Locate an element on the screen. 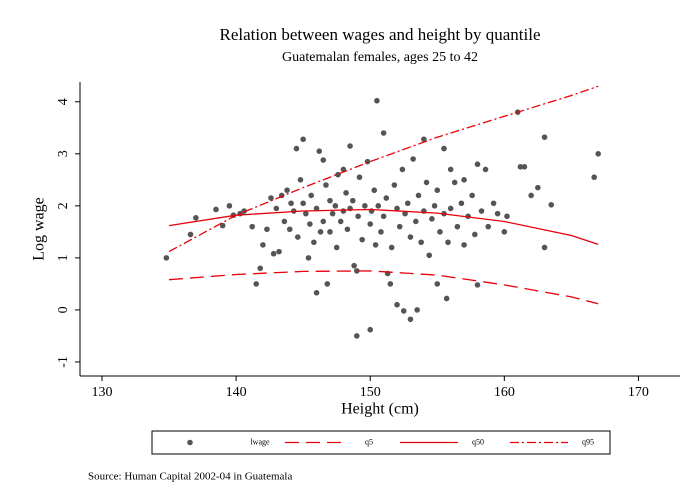 The height and width of the screenshot is (502, 688). legend-label: q50 is located at coordinates (478, 441).